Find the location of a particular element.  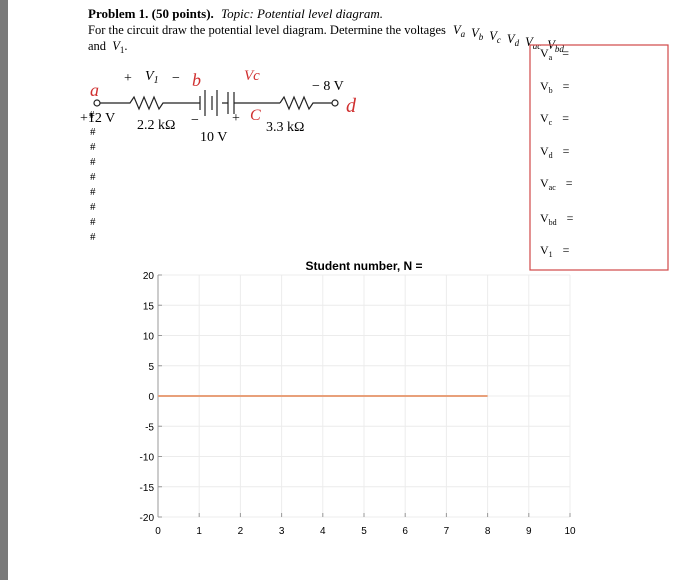

r1: 2.2 kΩ is located at coordinates (156, 125).